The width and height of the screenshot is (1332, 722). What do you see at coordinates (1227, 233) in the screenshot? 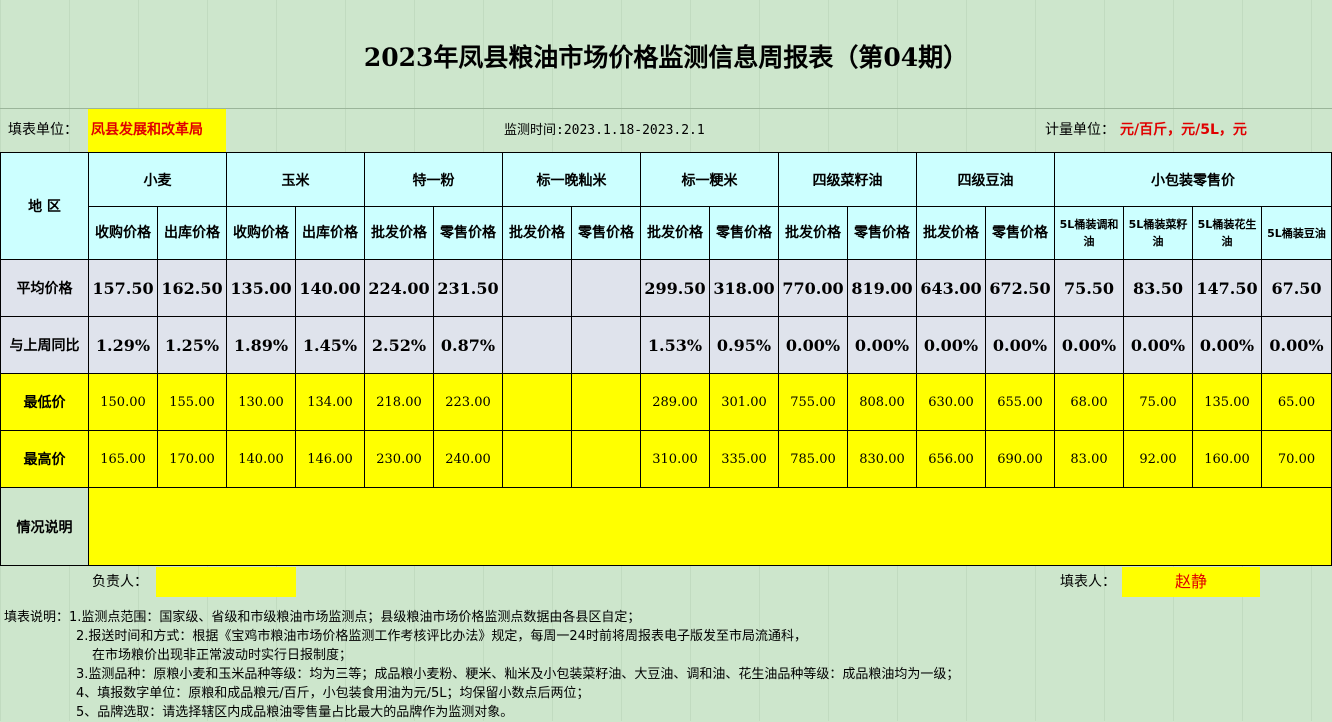
I see `sub-header: 5L桶装花生油` at bounding box center [1227, 233].